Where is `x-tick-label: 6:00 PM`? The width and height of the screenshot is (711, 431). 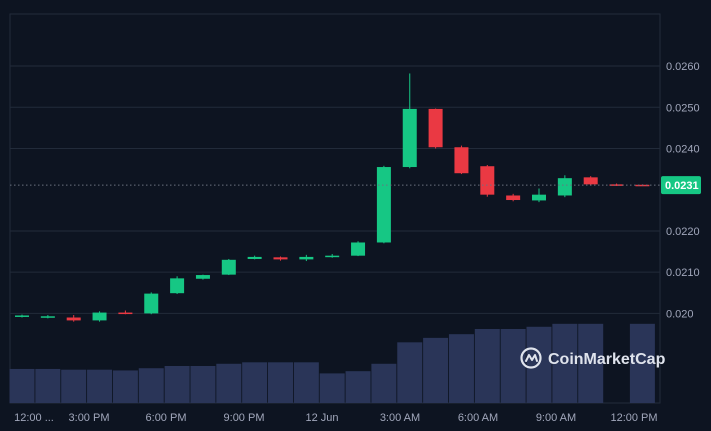
x-tick-label: 6:00 PM is located at coordinates (166, 418).